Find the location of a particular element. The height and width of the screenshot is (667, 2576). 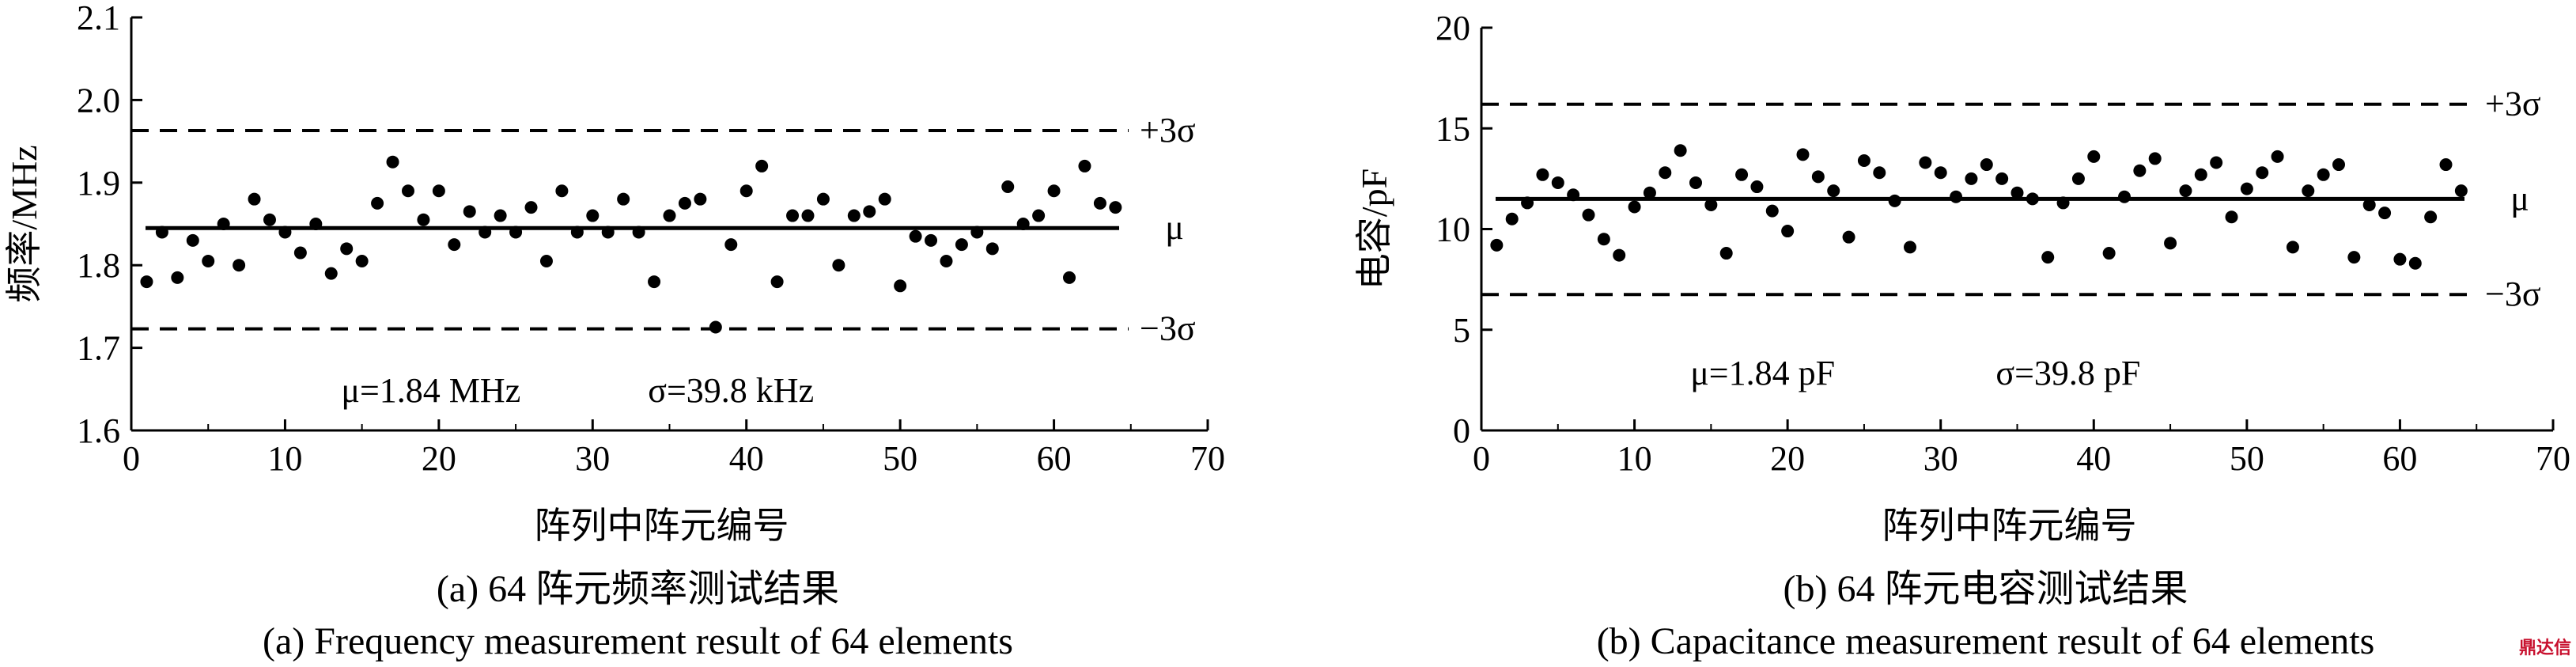

stat-sigma-annotation: σ=39.8 pF is located at coordinates (2068, 373).